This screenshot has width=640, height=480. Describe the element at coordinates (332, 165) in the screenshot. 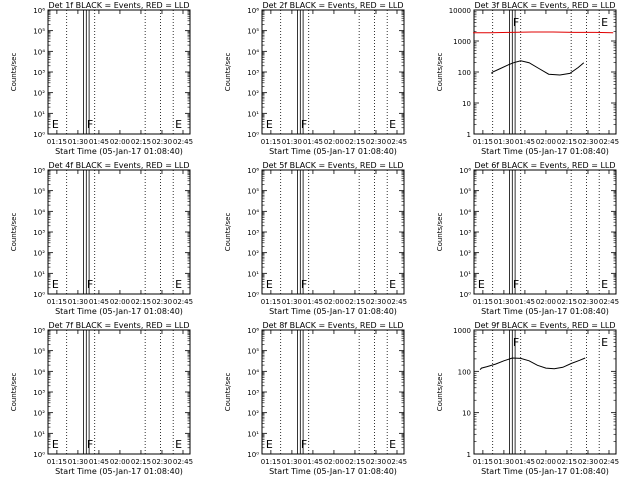

I see `panel-title: Det 5f BLACK = Events, RED = LLD` at that location.